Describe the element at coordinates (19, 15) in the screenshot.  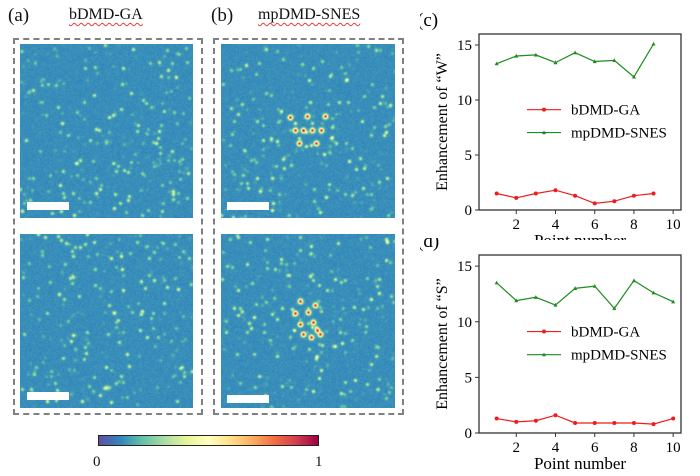
I see `panel-a-label: (a)` at that location.